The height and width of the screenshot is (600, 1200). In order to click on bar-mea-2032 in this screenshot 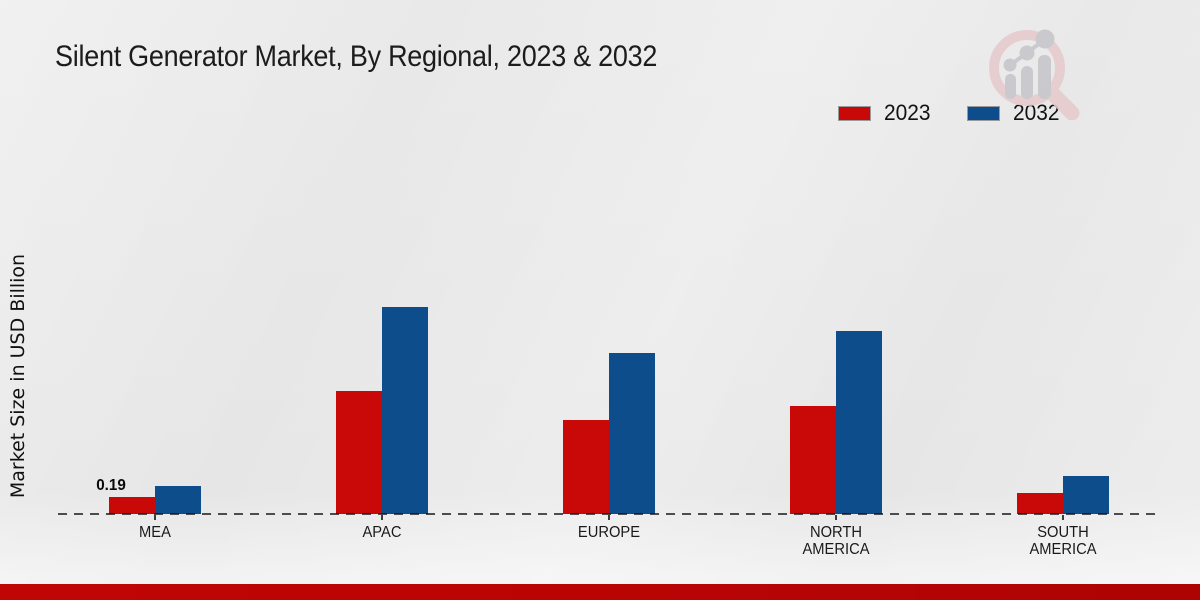, I will do `click(178, 500)`.